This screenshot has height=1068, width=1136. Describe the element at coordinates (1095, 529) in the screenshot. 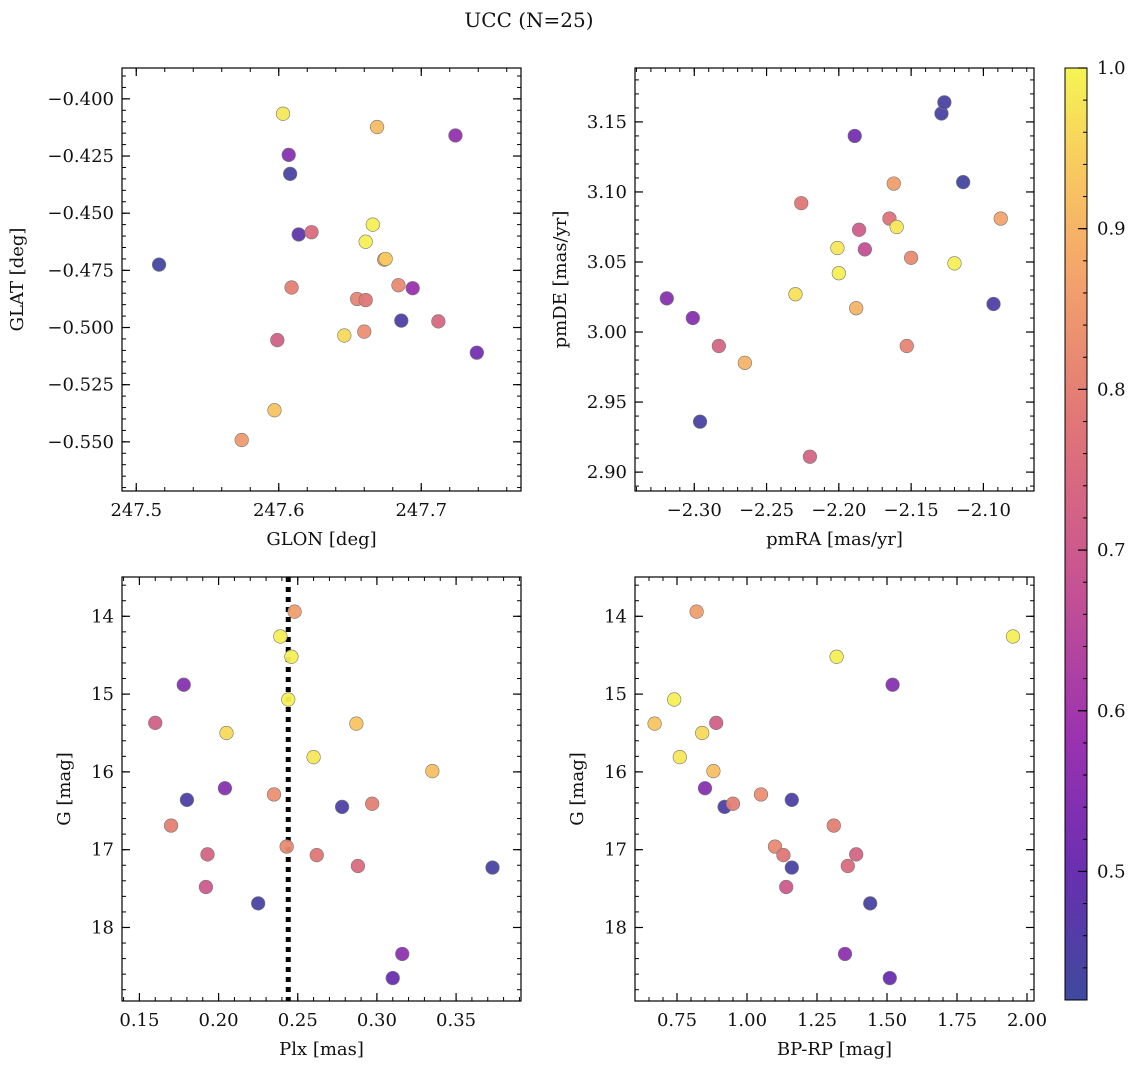

I see `colorbar: 0.5 0.6 0.7 0.8 0.9 1.0` at that location.